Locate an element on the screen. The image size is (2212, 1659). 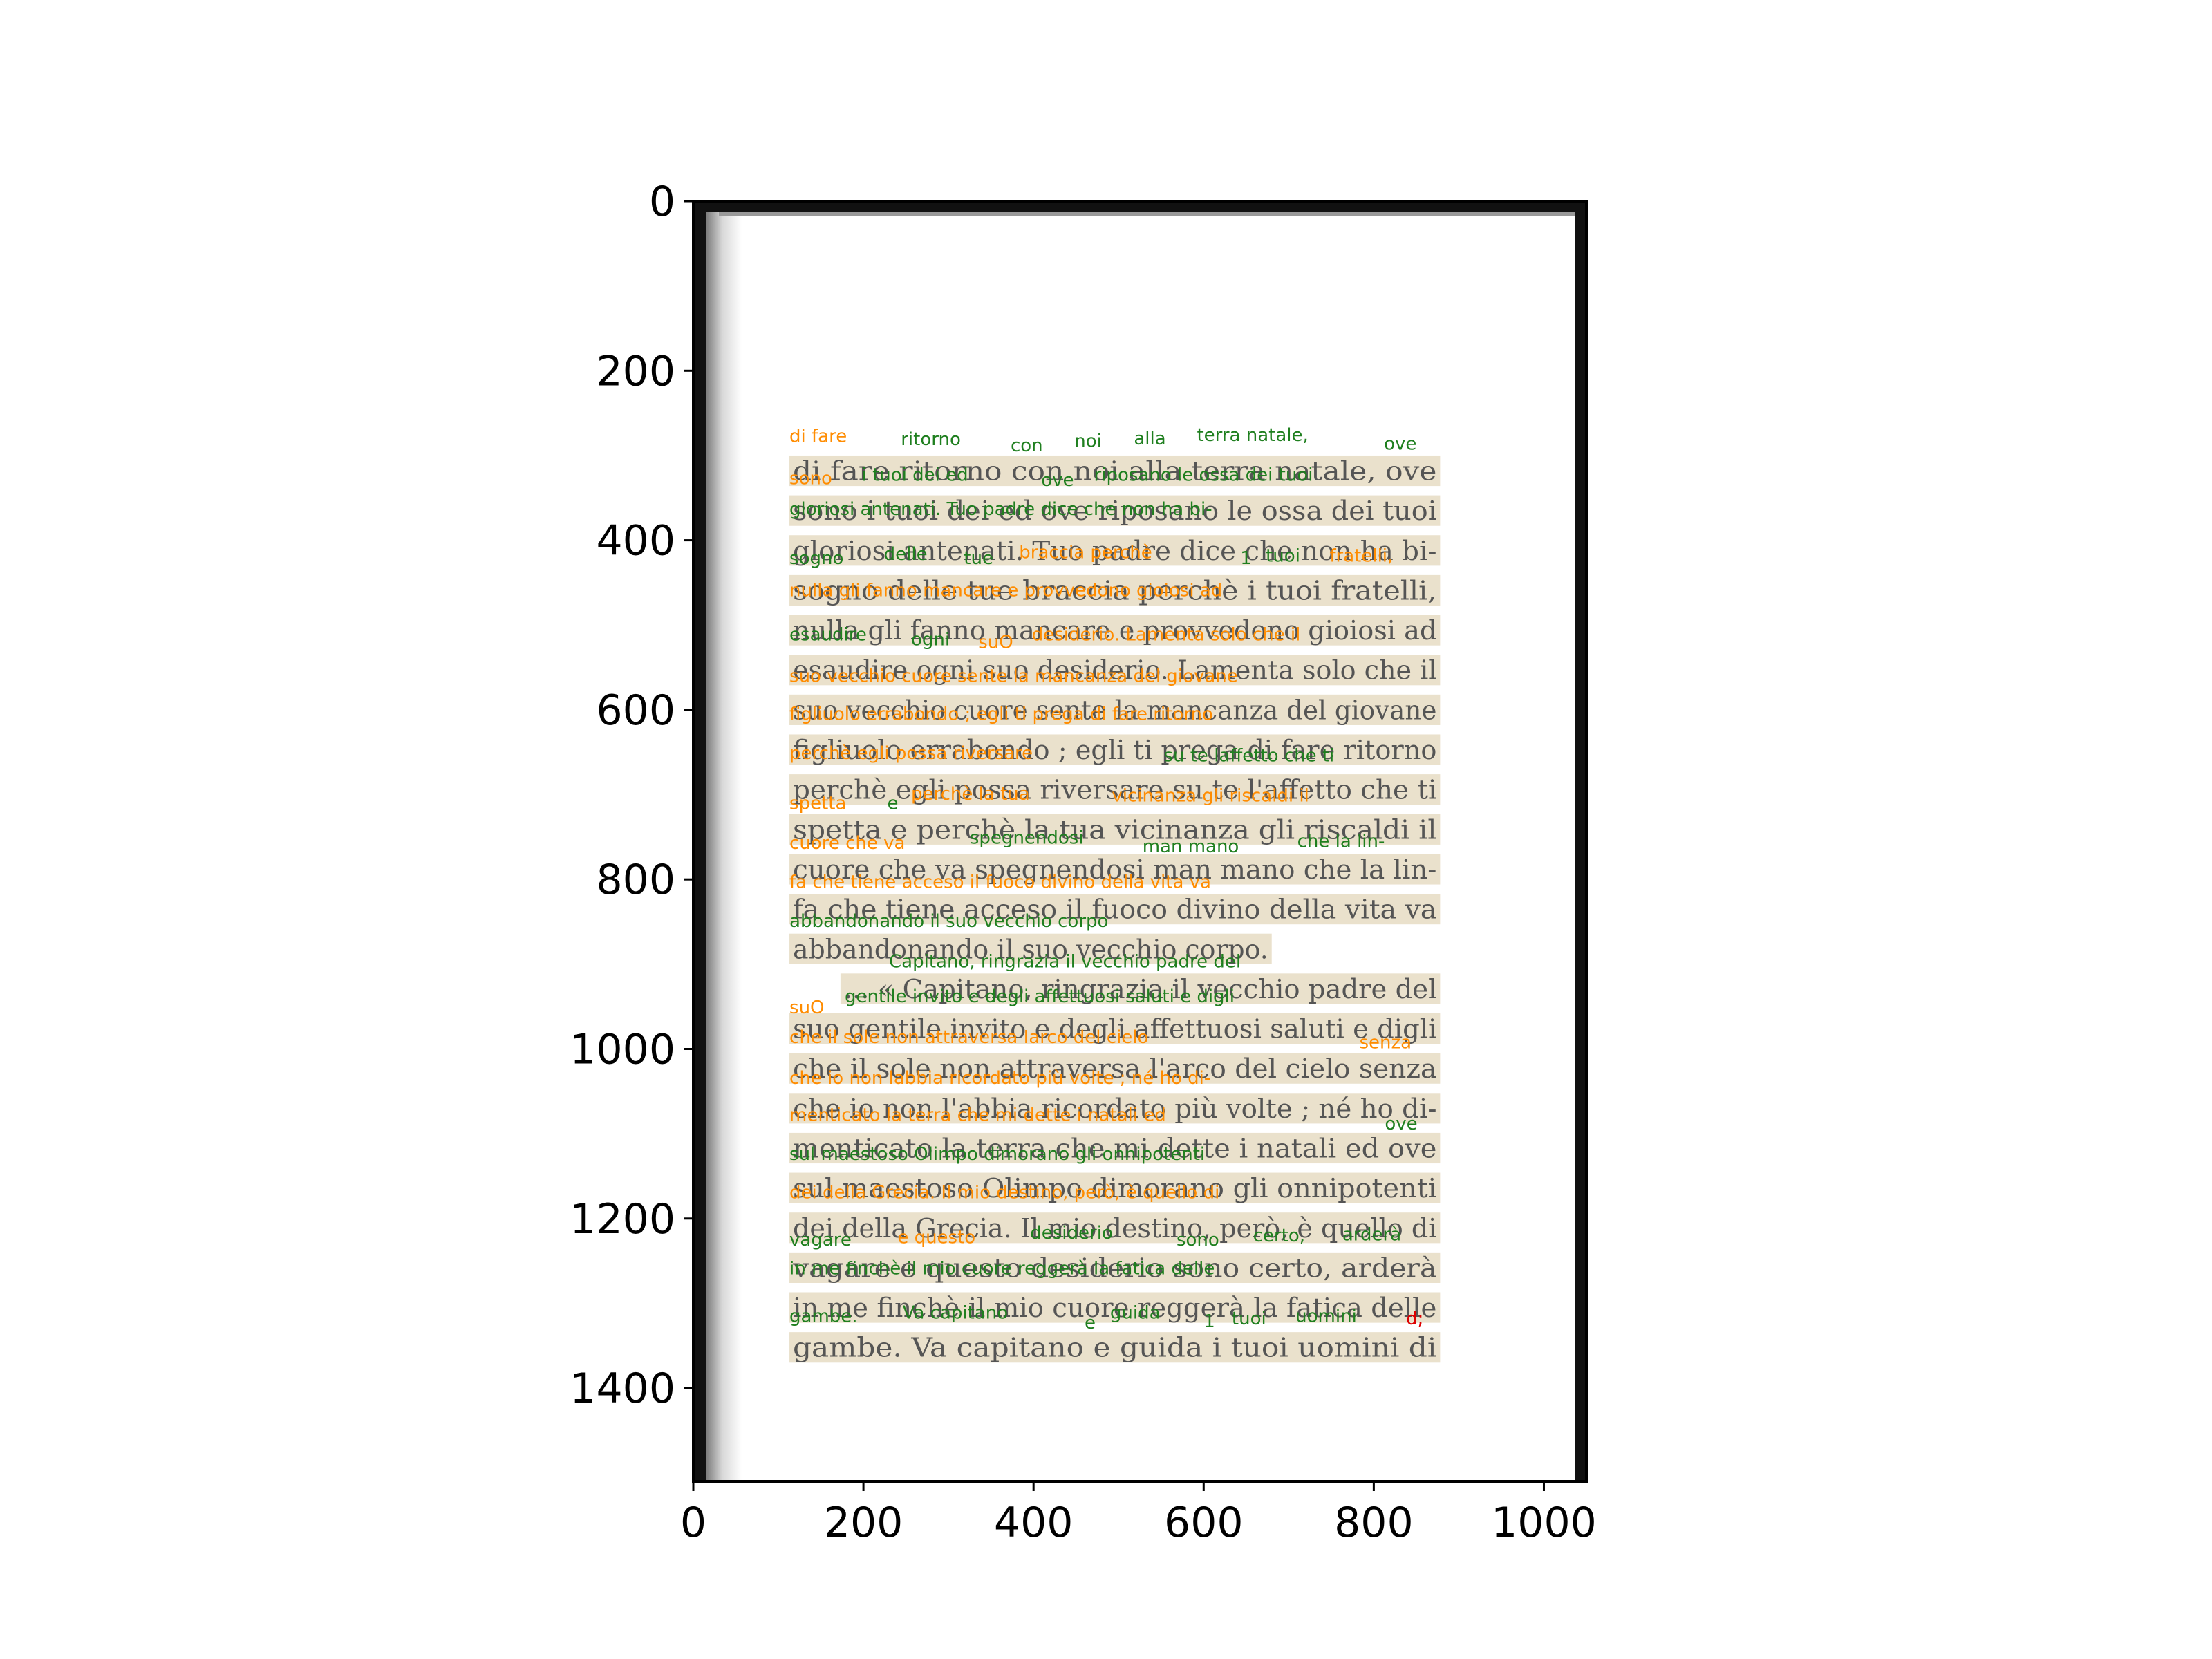
ocr-label: i tuoi dei ed is located at coordinates (915, 475).